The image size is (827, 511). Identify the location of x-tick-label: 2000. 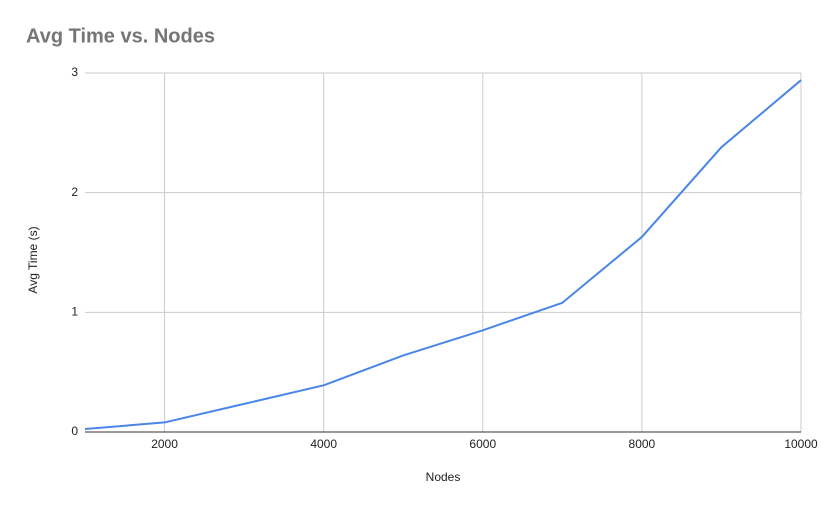
(164, 444).